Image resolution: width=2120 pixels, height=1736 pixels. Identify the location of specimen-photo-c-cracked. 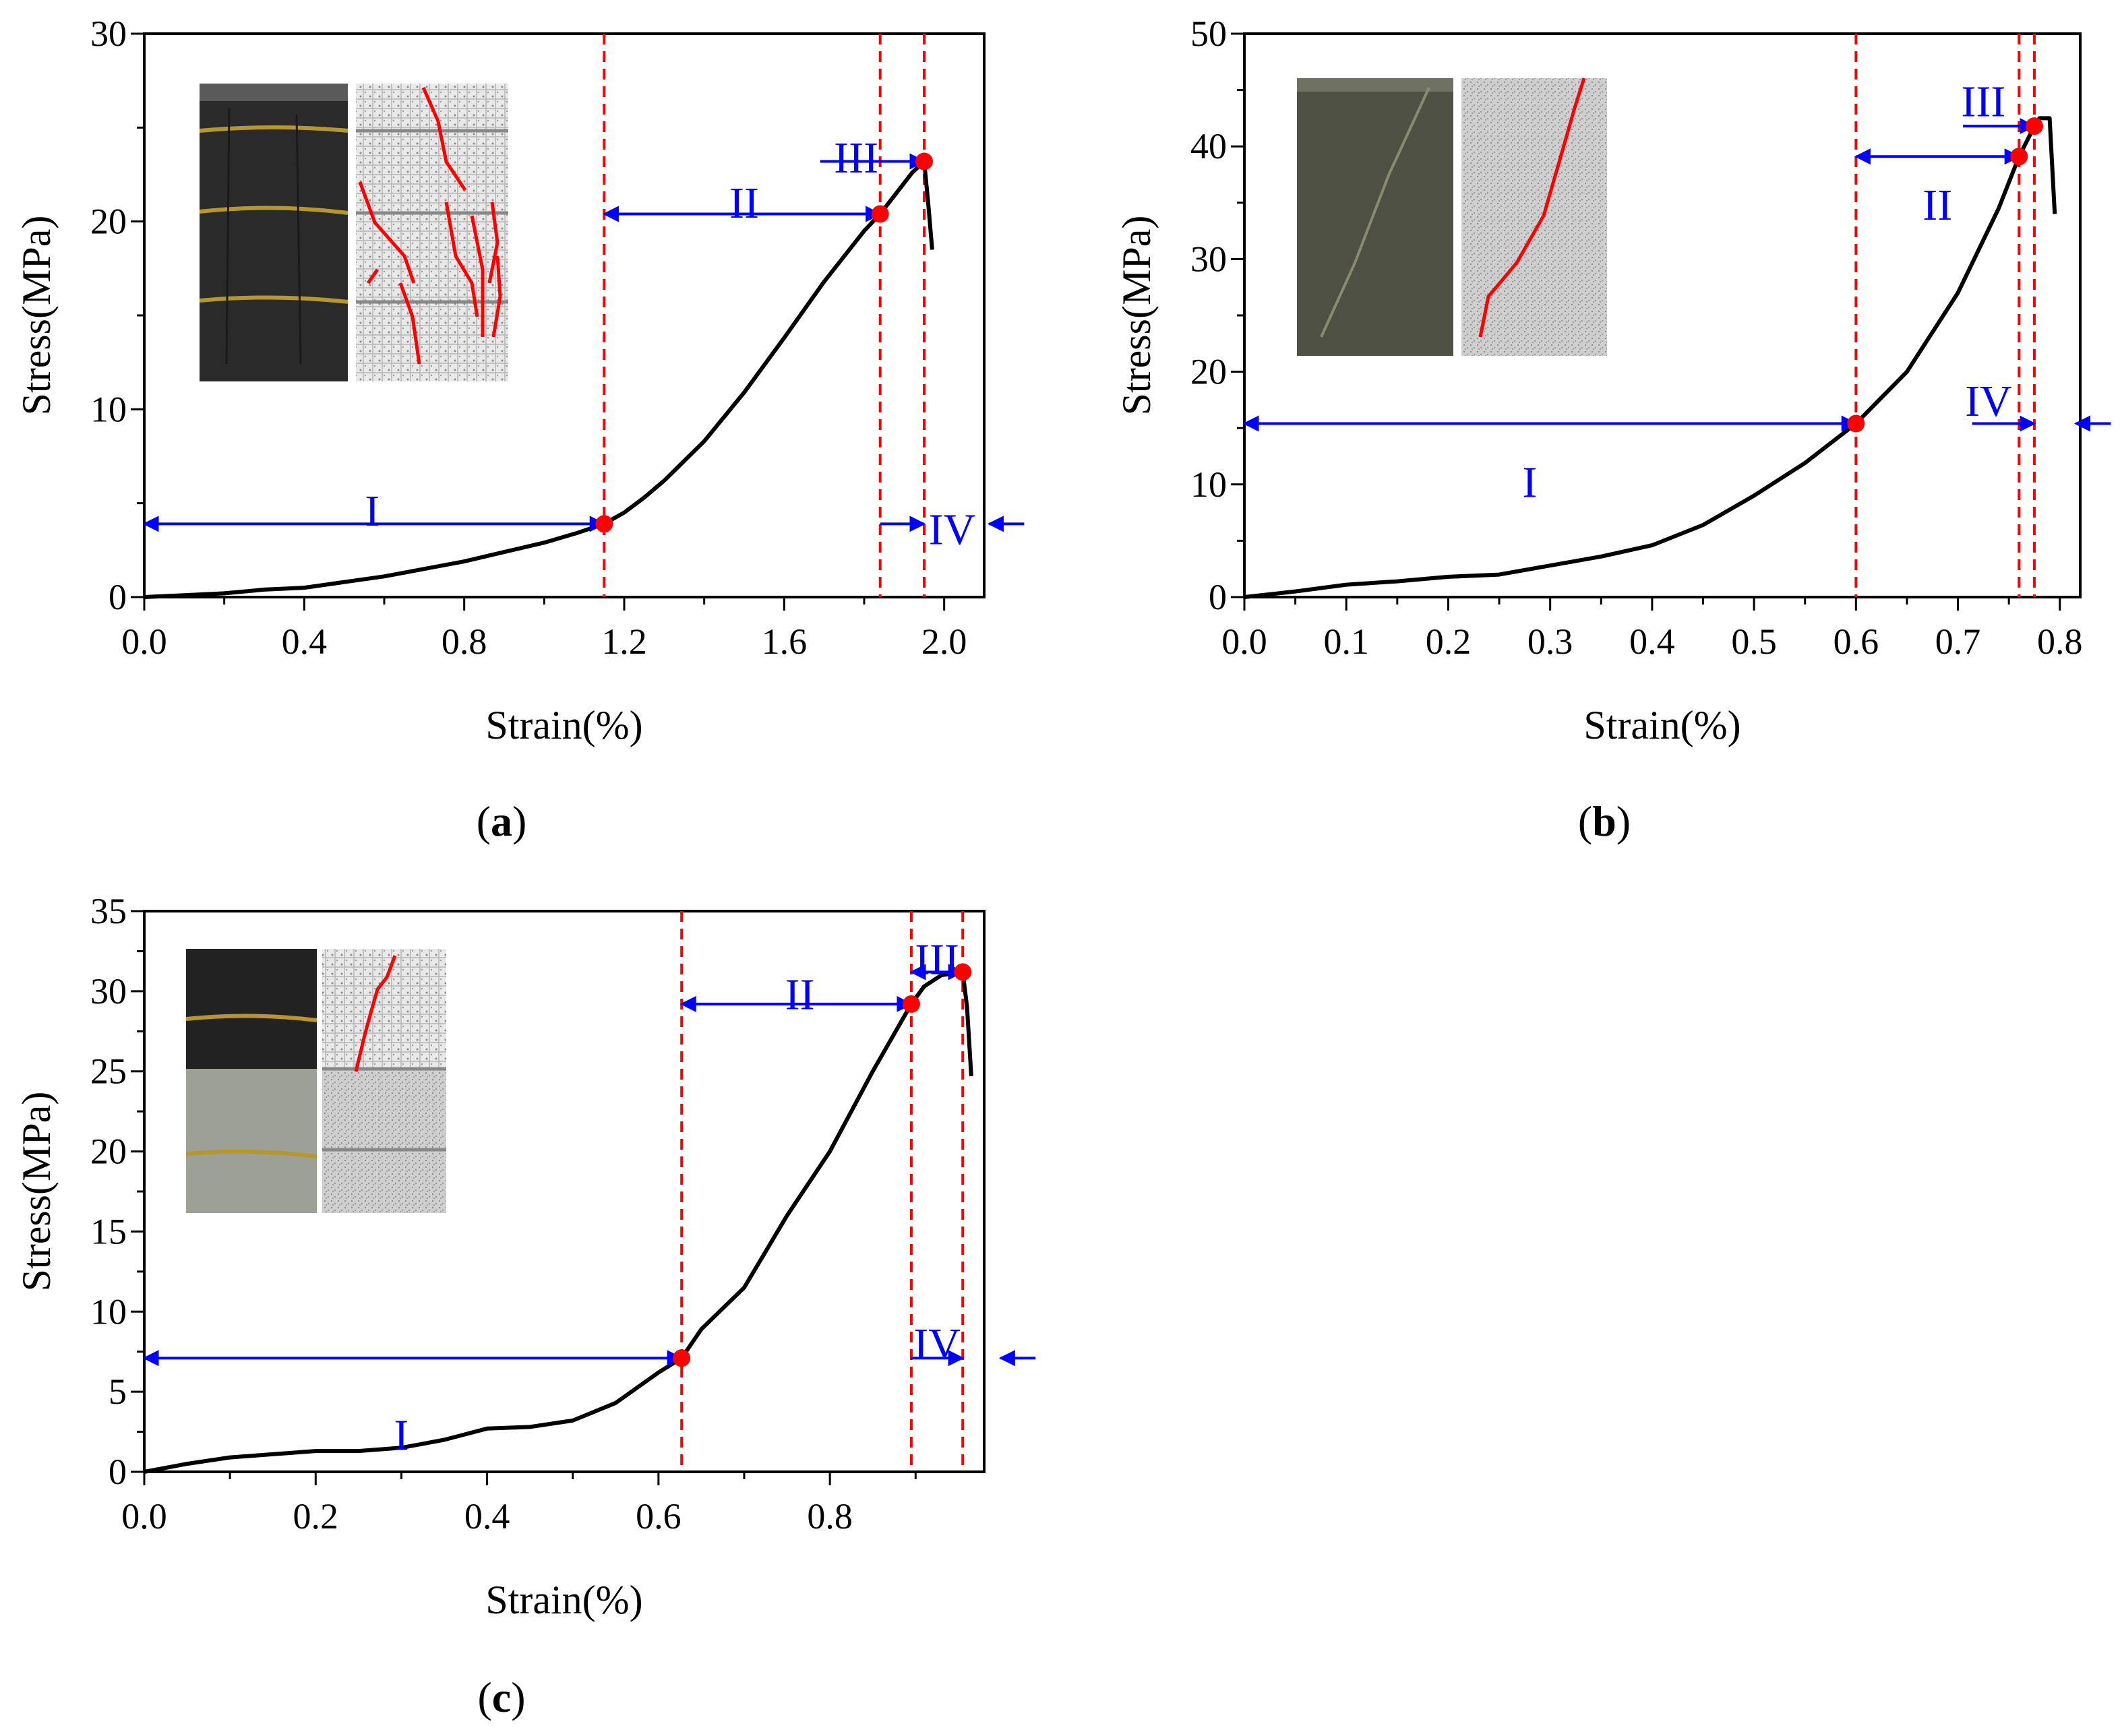
(384, 1081).